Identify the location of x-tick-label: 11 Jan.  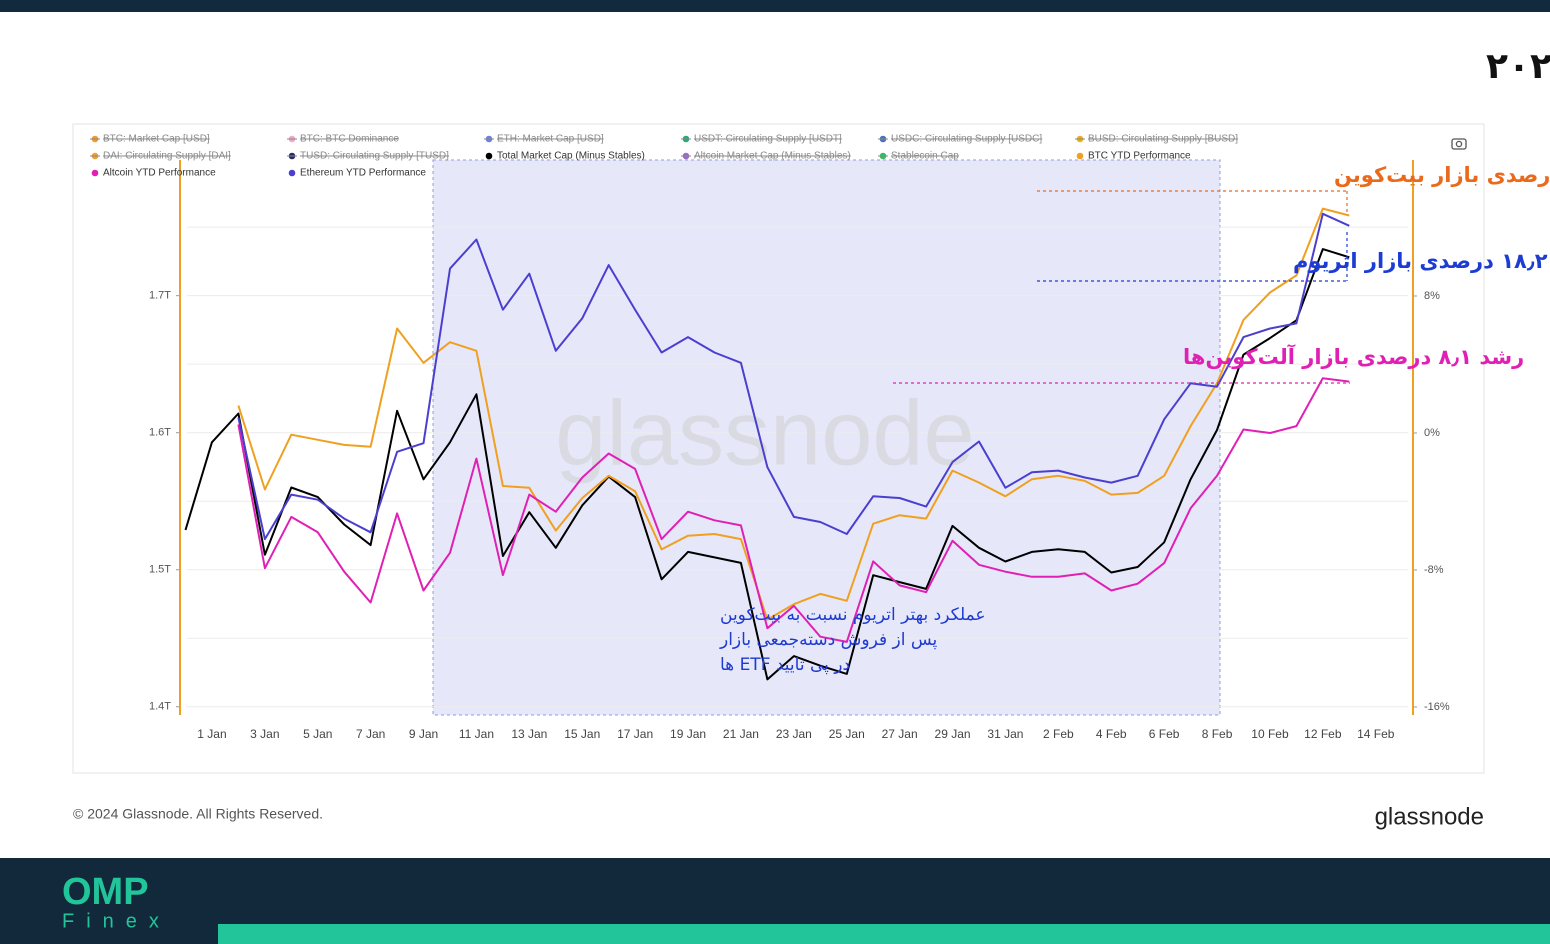
(476, 734).